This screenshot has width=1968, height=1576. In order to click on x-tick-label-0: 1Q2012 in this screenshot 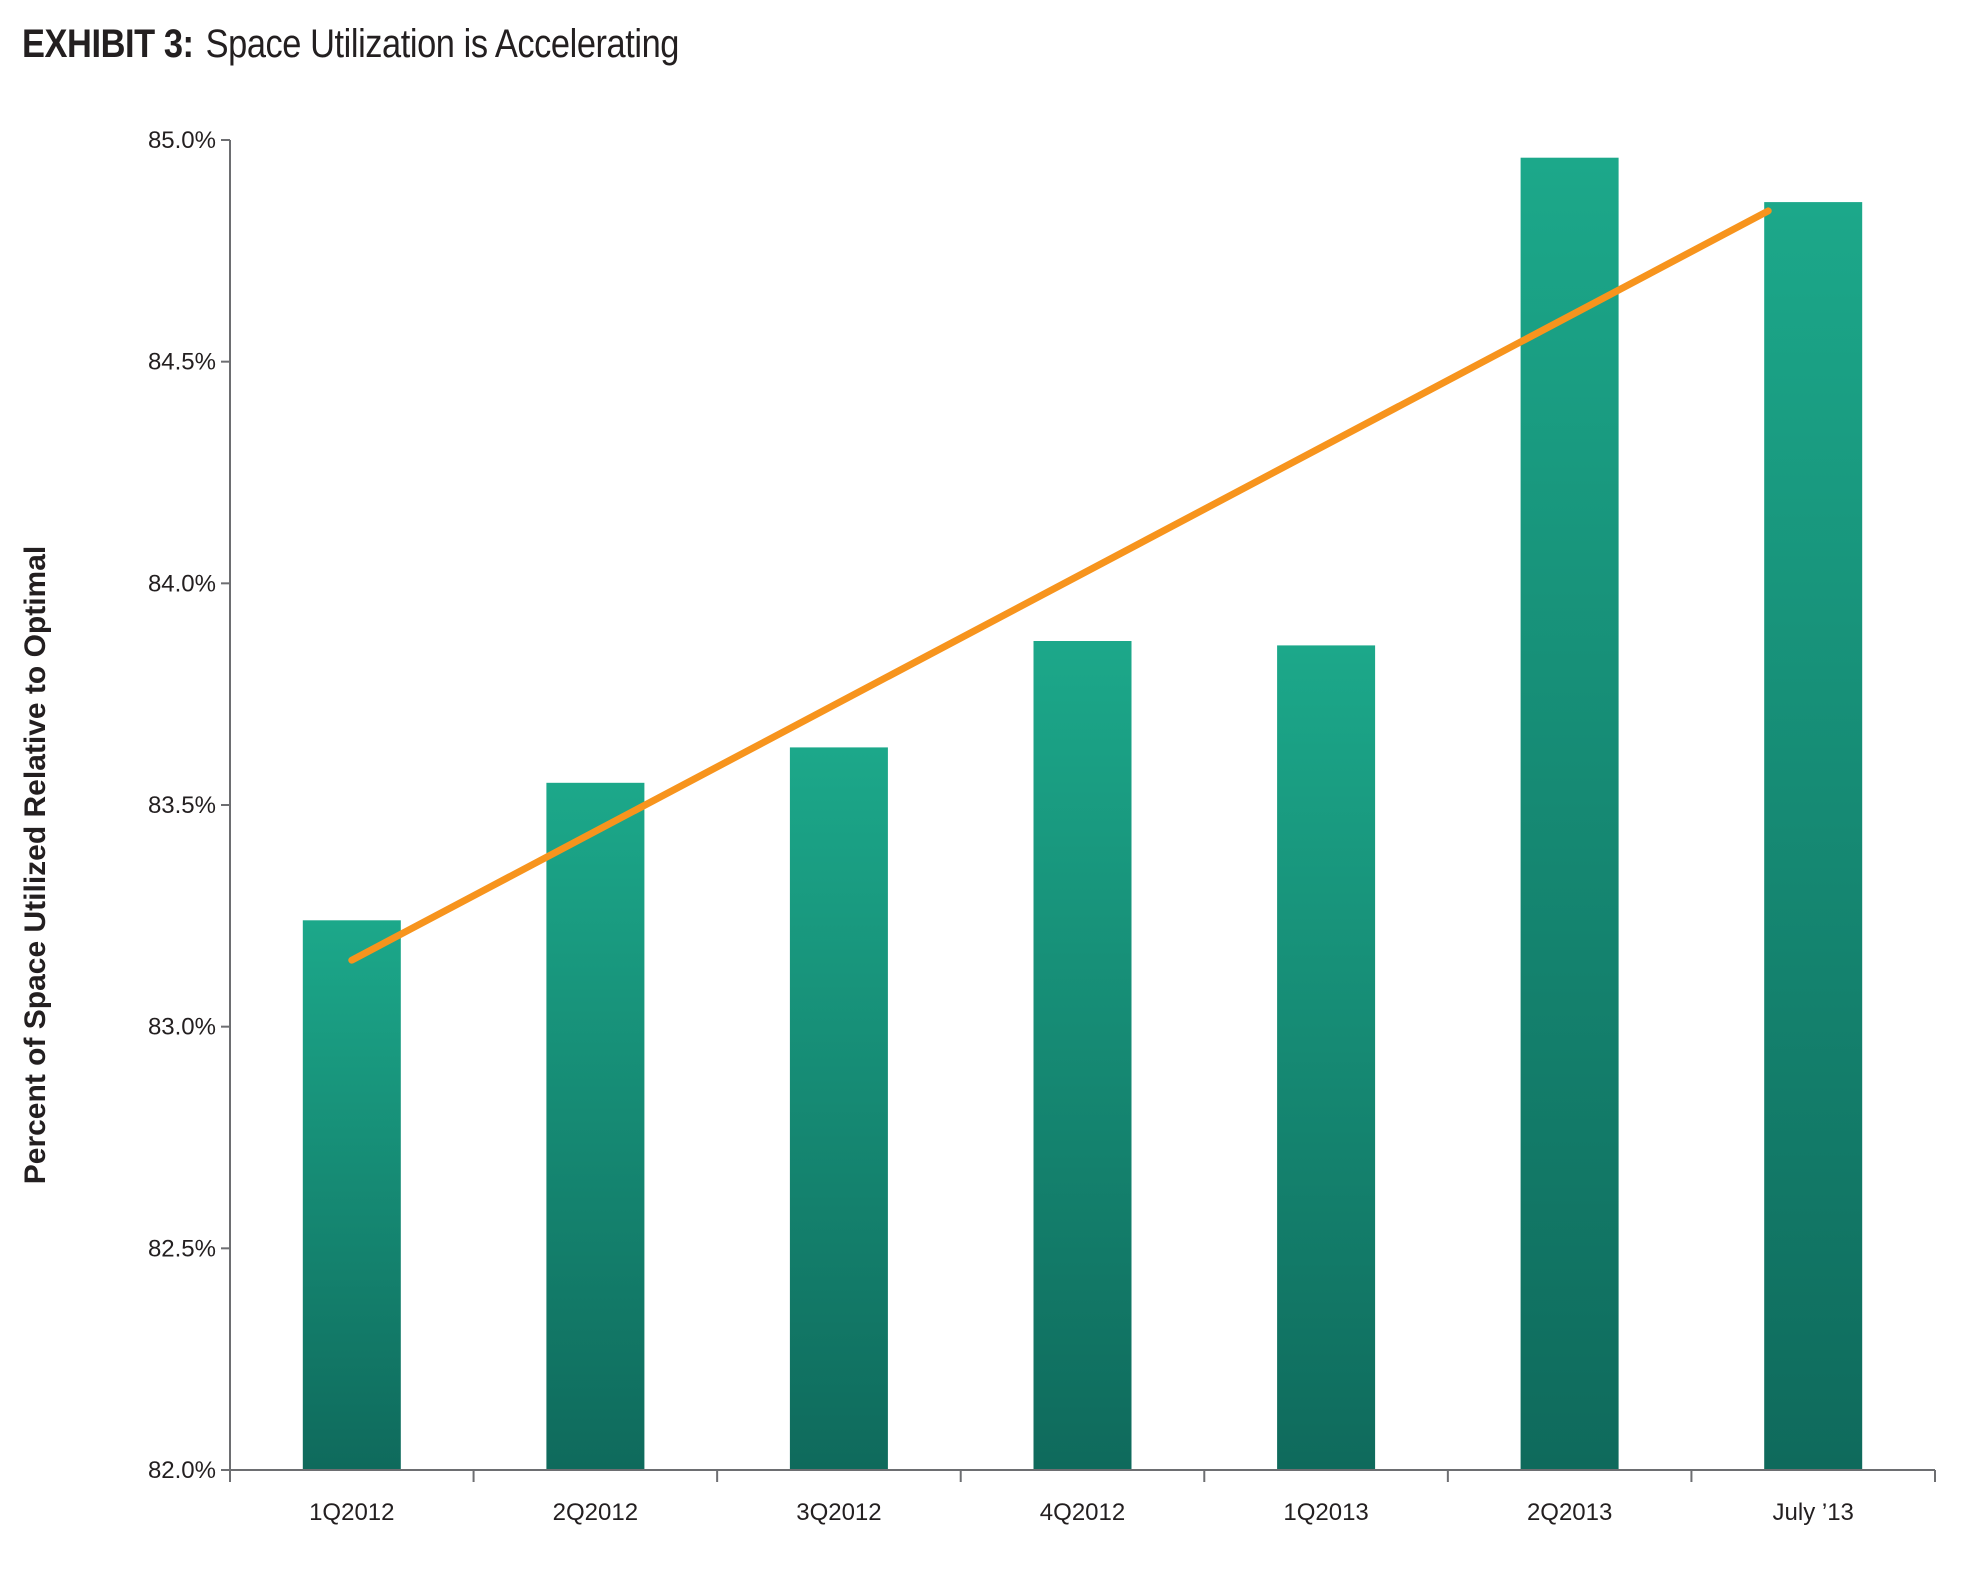, I will do `click(351, 1512)`.